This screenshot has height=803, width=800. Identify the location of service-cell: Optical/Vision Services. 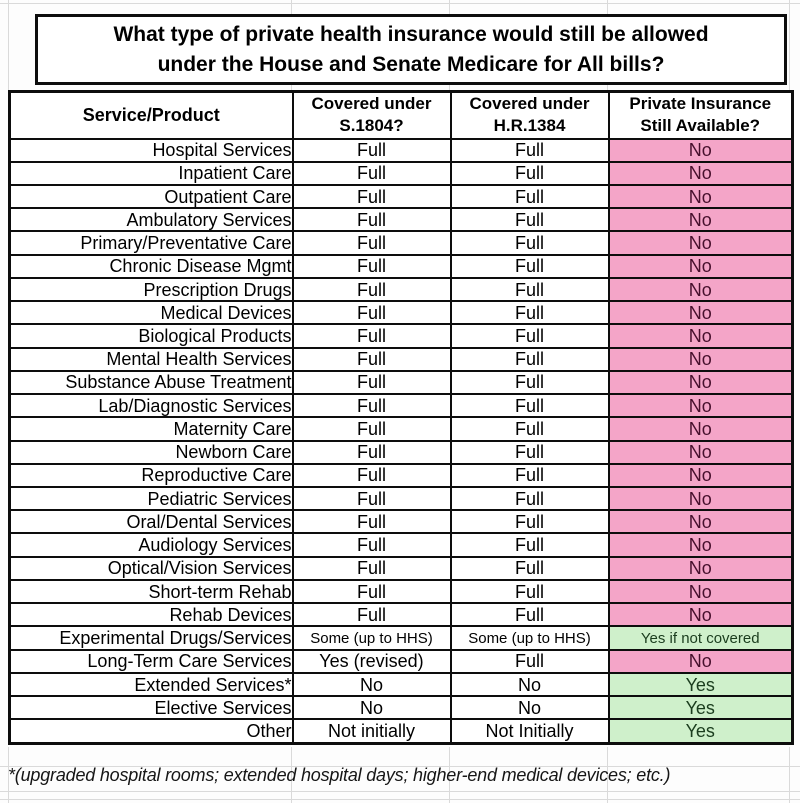
(151, 568).